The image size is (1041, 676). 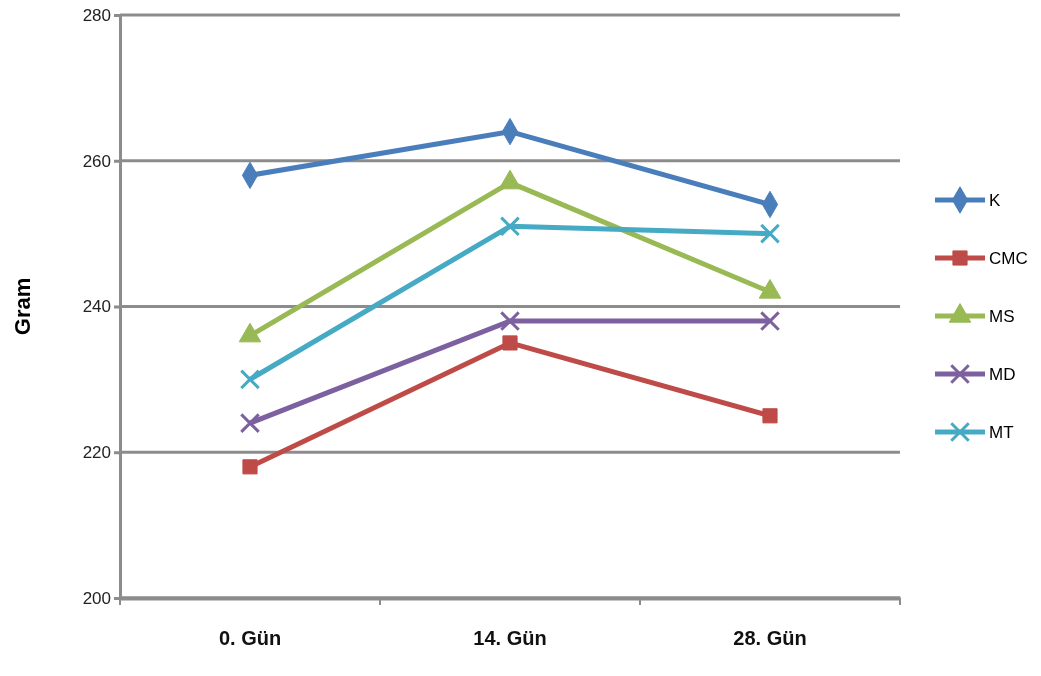 I want to click on y-tick-label: 200, so click(x=96, y=598).